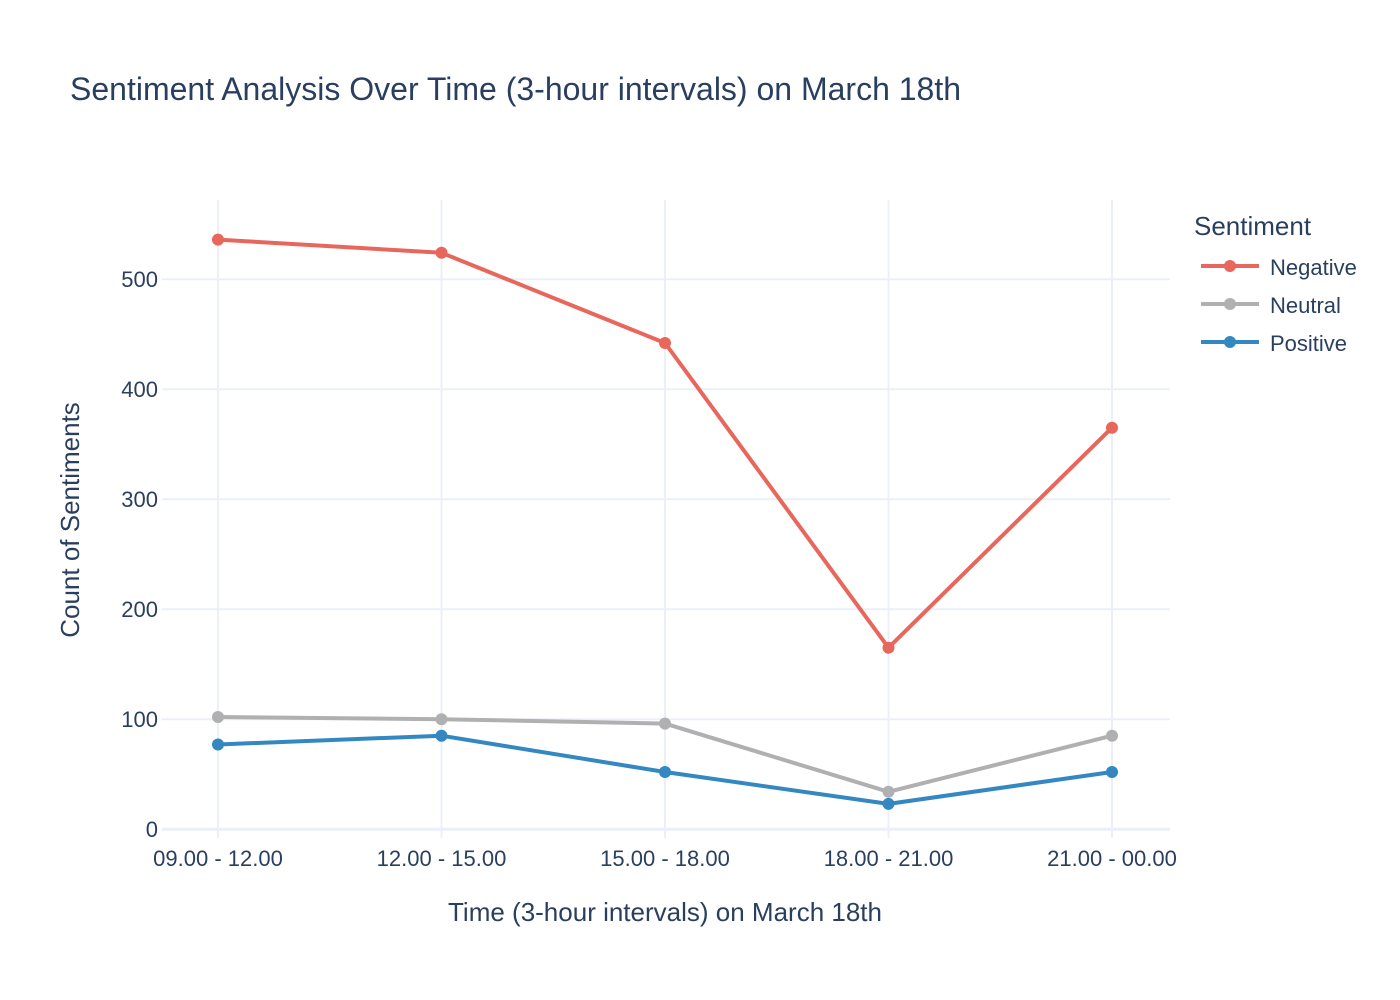  What do you see at coordinates (1275, 283) in the screenshot?
I see `legend: Sentiment Negative Neutral Positive` at bounding box center [1275, 283].